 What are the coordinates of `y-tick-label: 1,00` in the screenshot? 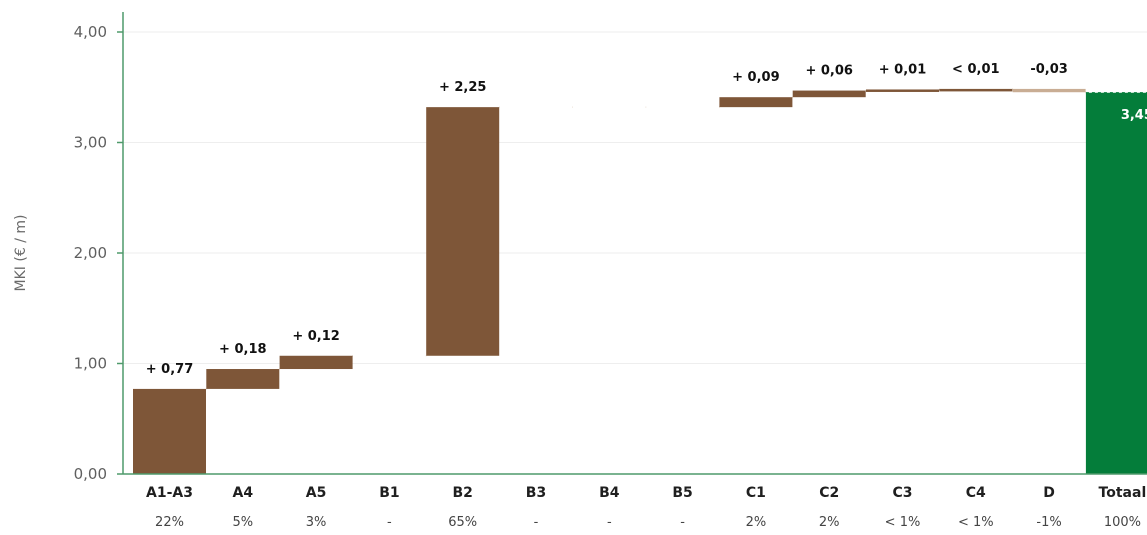 It's located at (90, 364).